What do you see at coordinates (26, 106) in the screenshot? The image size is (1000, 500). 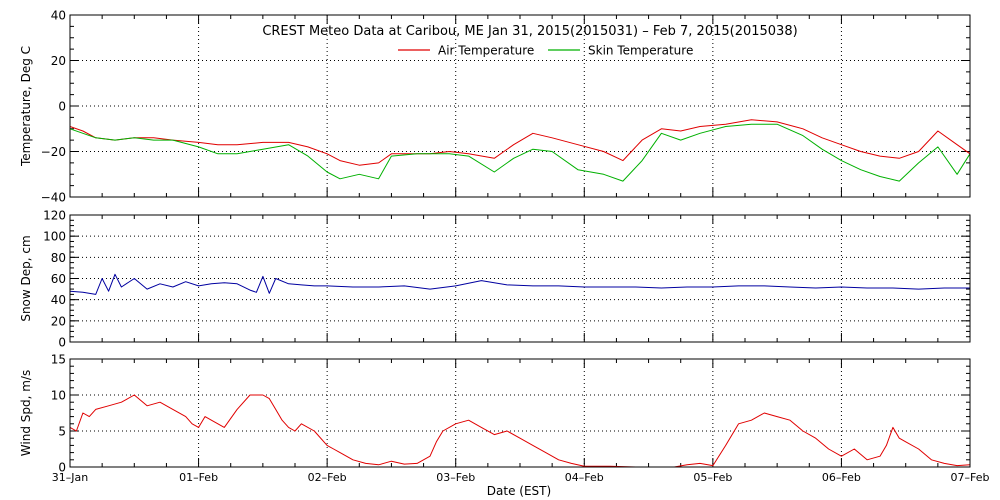 I see `y-axis-title: Temperature, Deg C` at bounding box center [26, 106].